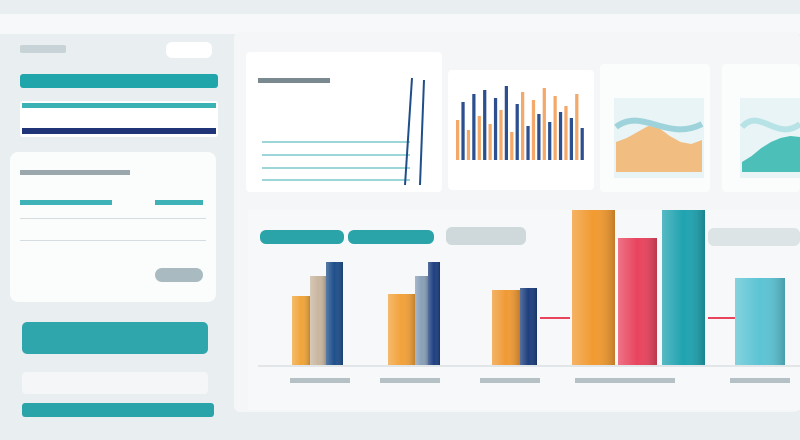 The height and width of the screenshot is (440, 800). I want to click on card, so click(344, 122).